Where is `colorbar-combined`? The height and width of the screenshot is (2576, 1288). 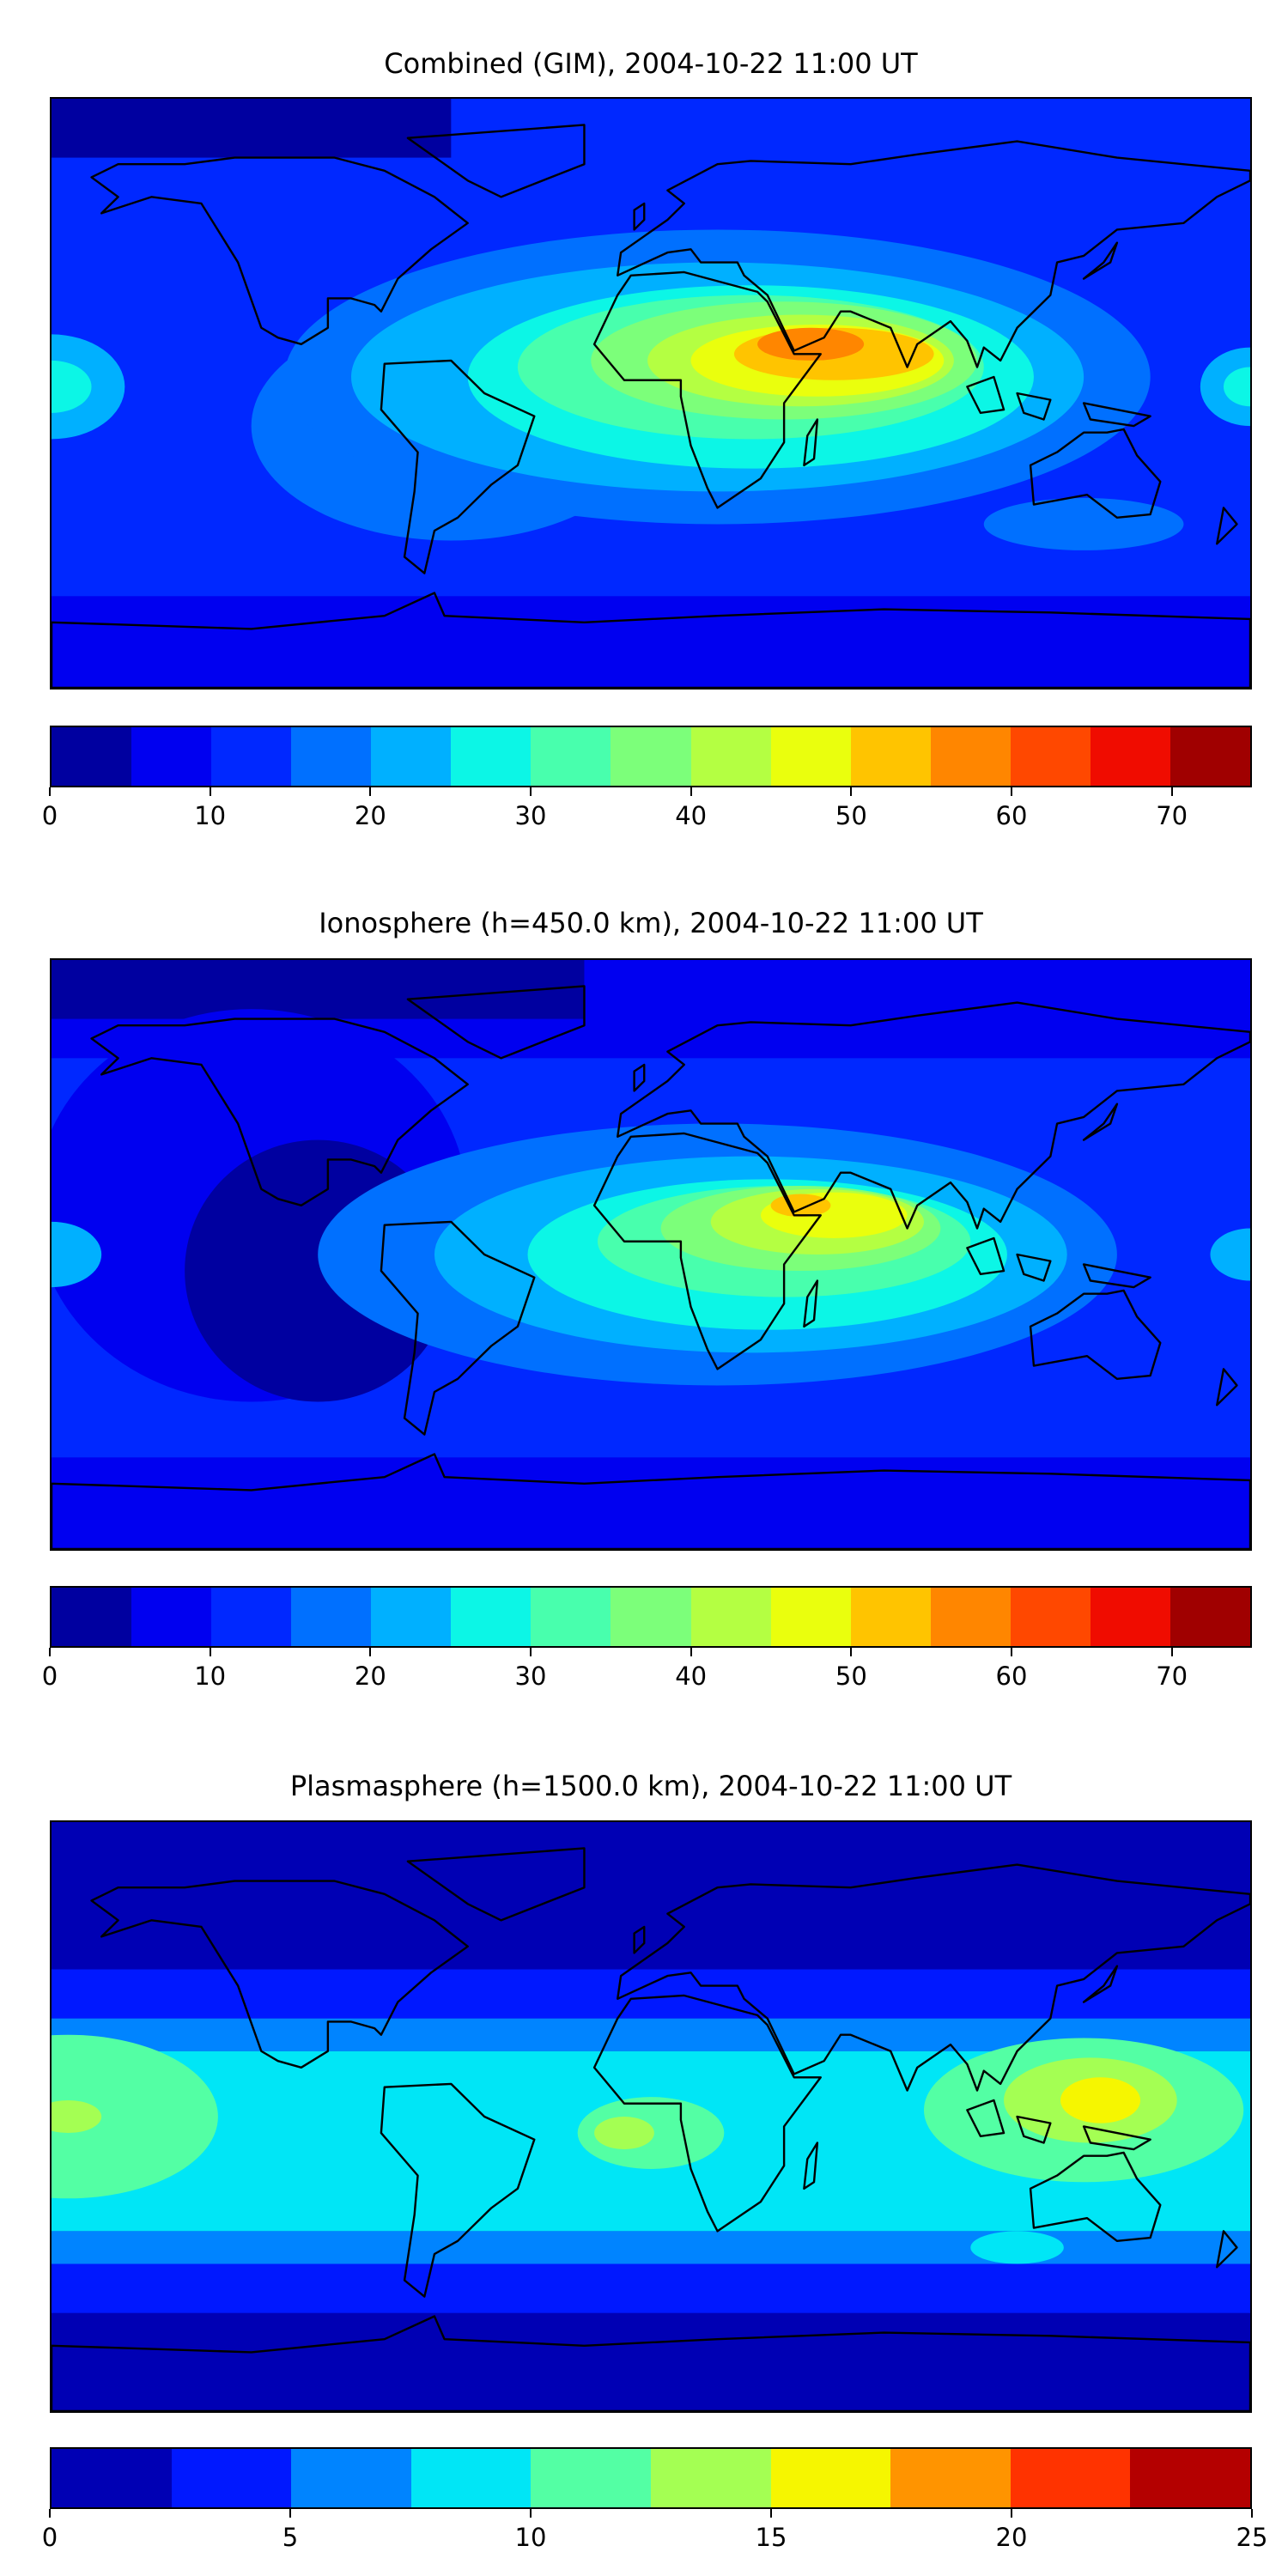 colorbar-combined is located at coordinates (651, 757).